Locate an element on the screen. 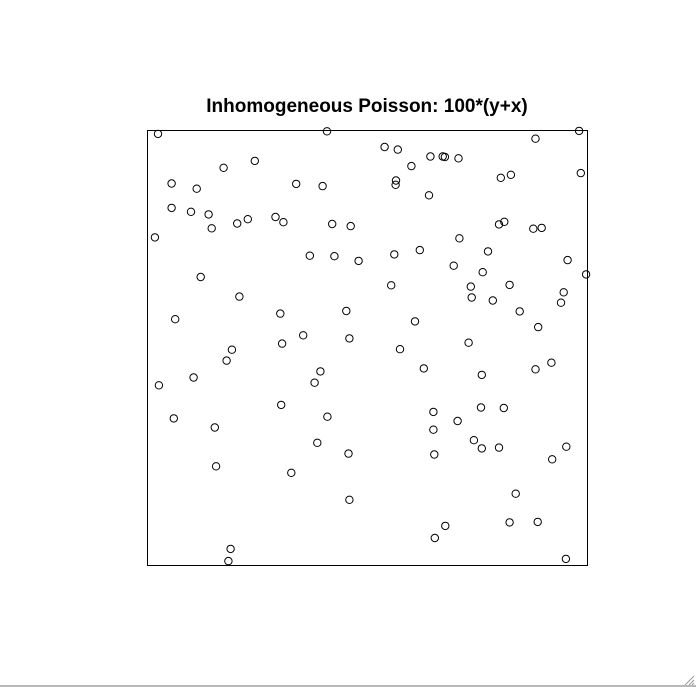 The height and width of the screenshot is (687, 696). chart-title: Inhomogeneous Poisson: 100*(y+x) is located at coordinates (367, 106).